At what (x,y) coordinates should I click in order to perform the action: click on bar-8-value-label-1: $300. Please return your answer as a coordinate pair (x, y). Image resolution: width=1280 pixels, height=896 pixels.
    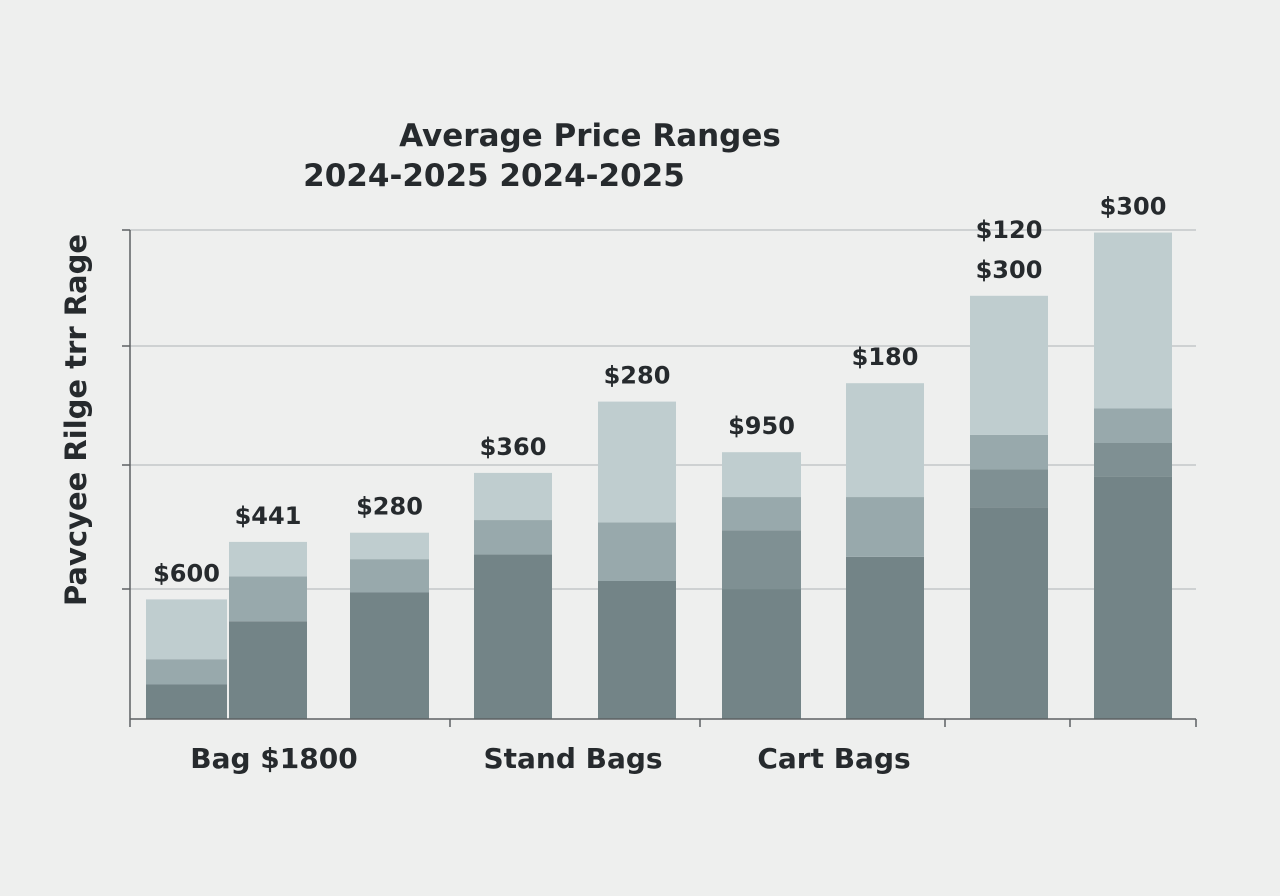
    Looking at the image, I should click on (1009, 270).